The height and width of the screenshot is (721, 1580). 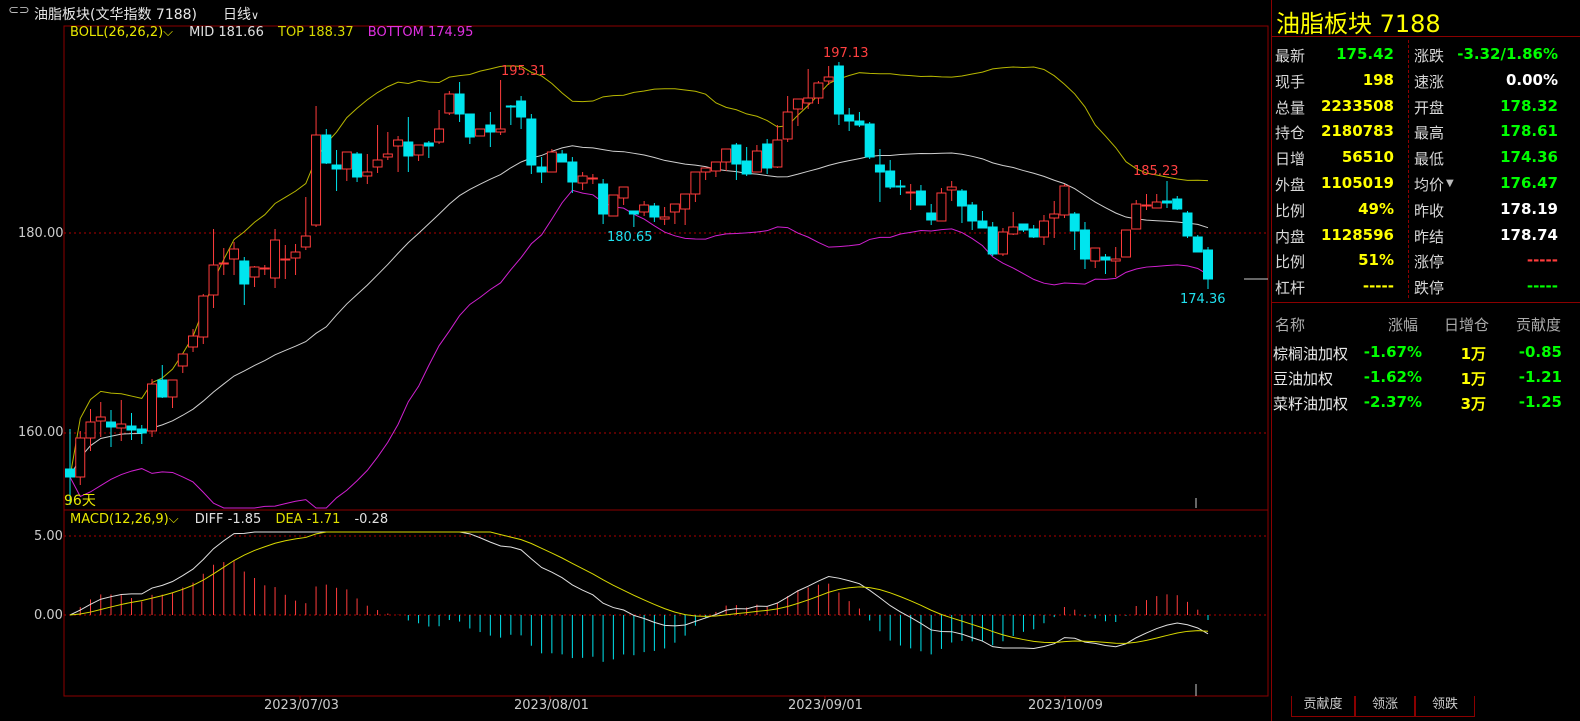 I want to click on quote-value: 2233508, so click(x=1357, y=105).